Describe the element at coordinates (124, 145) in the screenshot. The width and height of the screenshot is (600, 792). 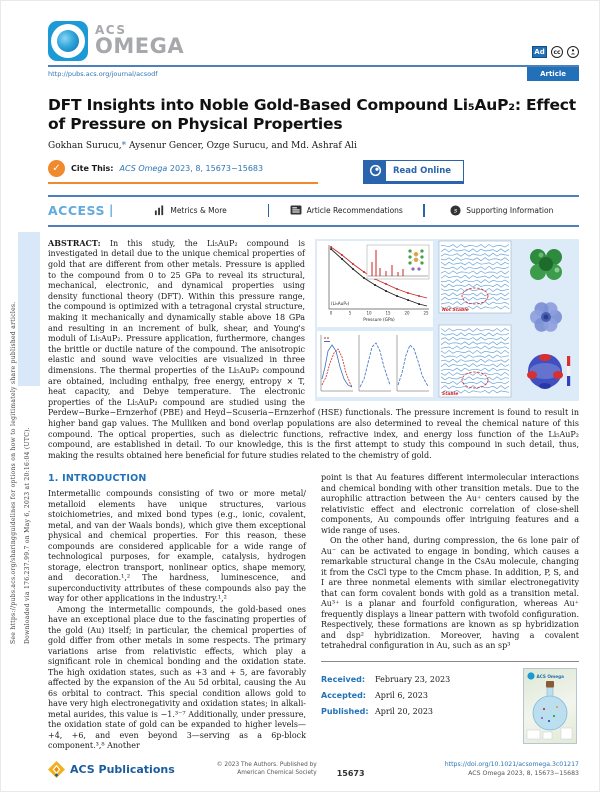
I see `corresponding-author-star: *` at that location.